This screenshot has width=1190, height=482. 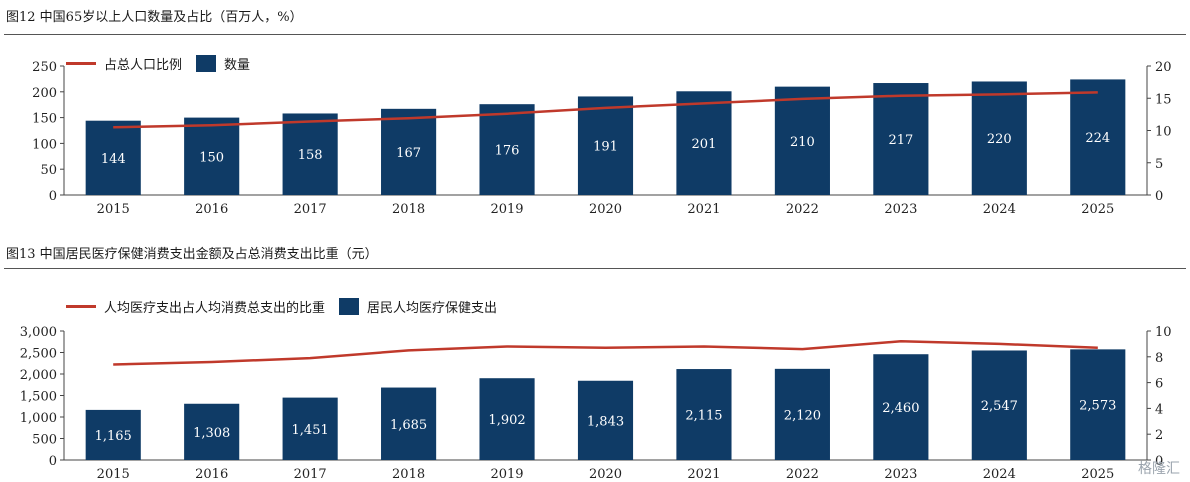 I want to click on y-left-tick-label: 500, so click(x=44, y=440).